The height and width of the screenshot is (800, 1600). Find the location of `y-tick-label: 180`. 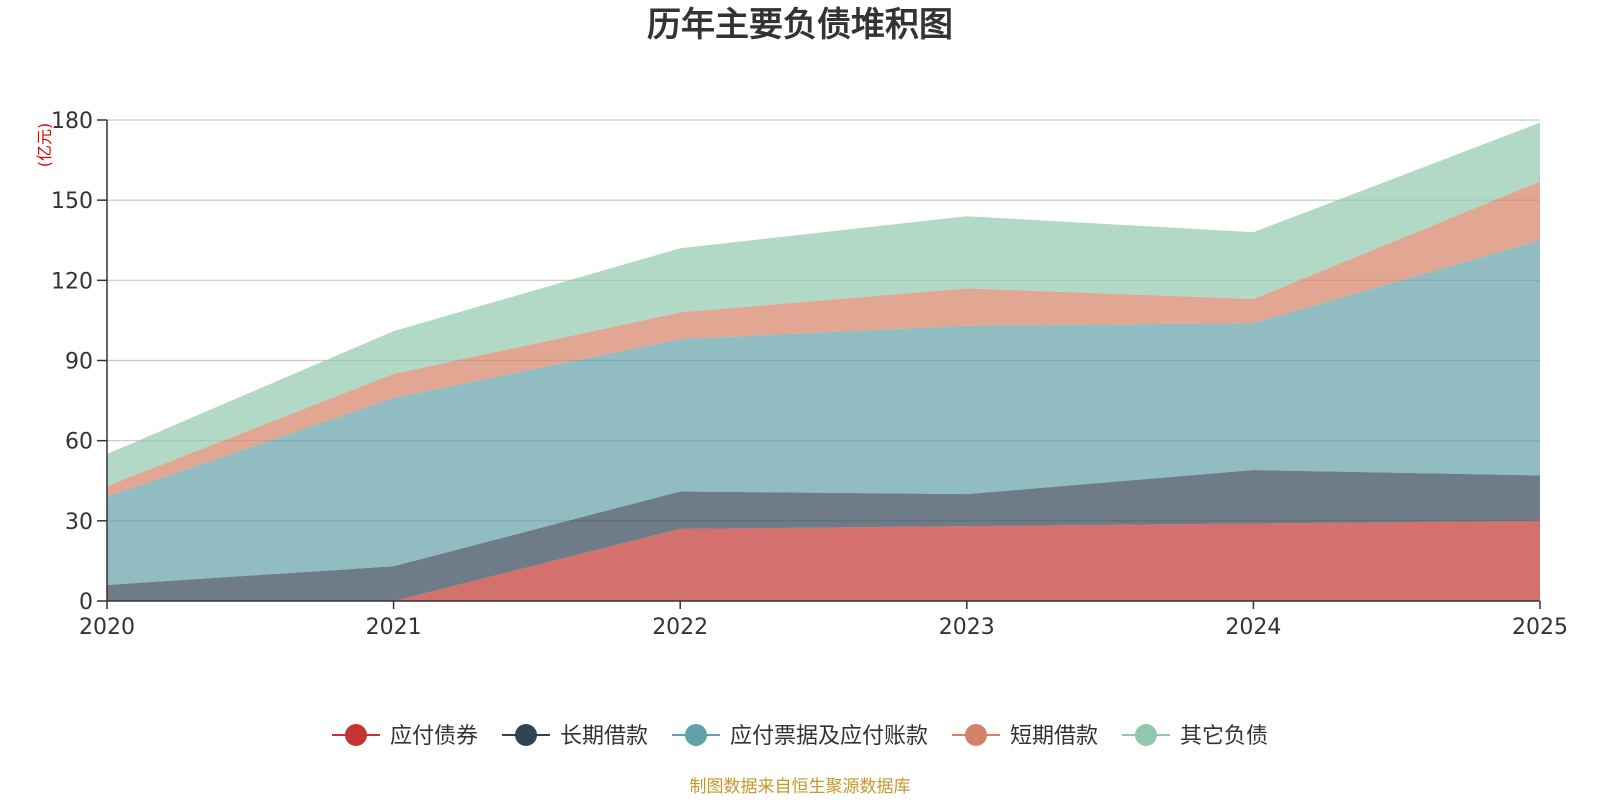

y-tick-label: 180 is located at coordinates (72, 121).